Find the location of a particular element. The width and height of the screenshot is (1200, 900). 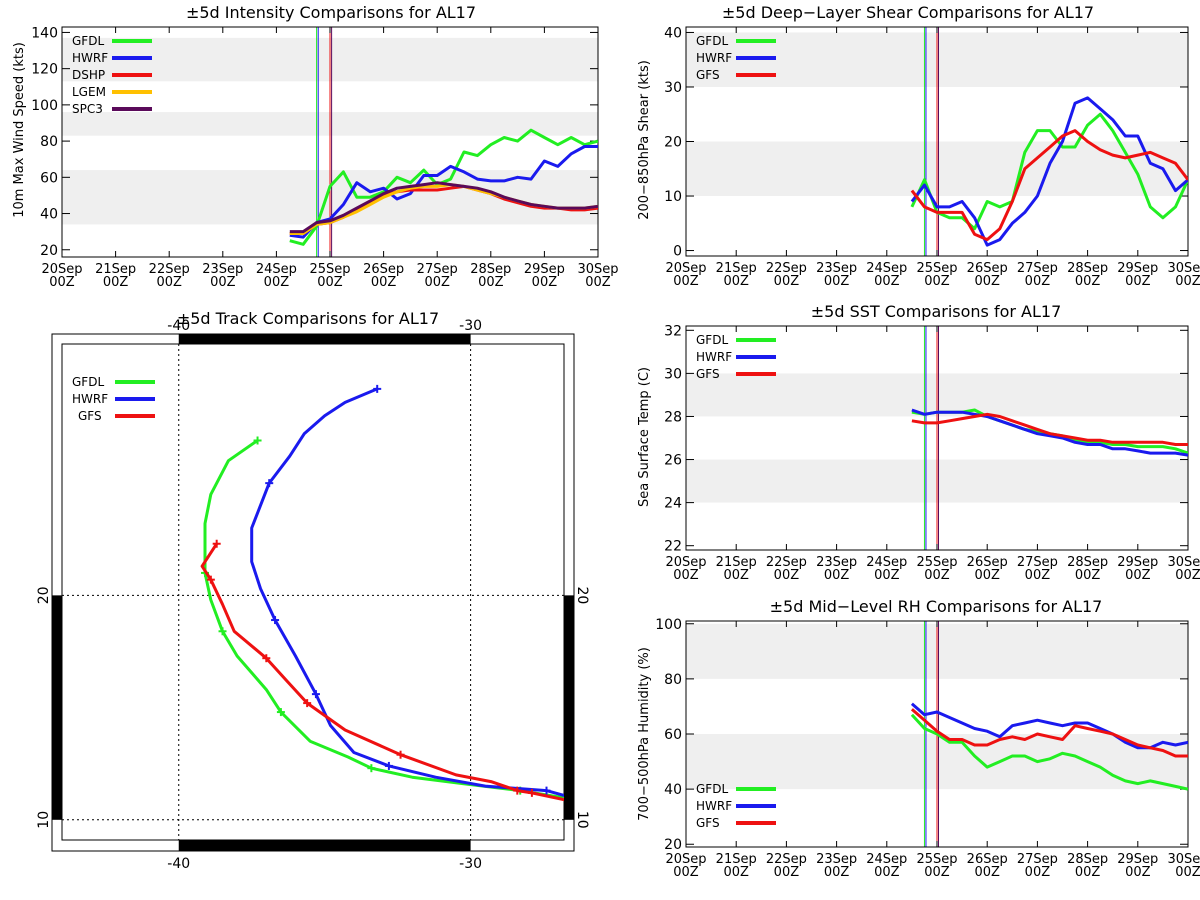

intensity-xtick-label: 23Sep is located at coordinates (222, 269).